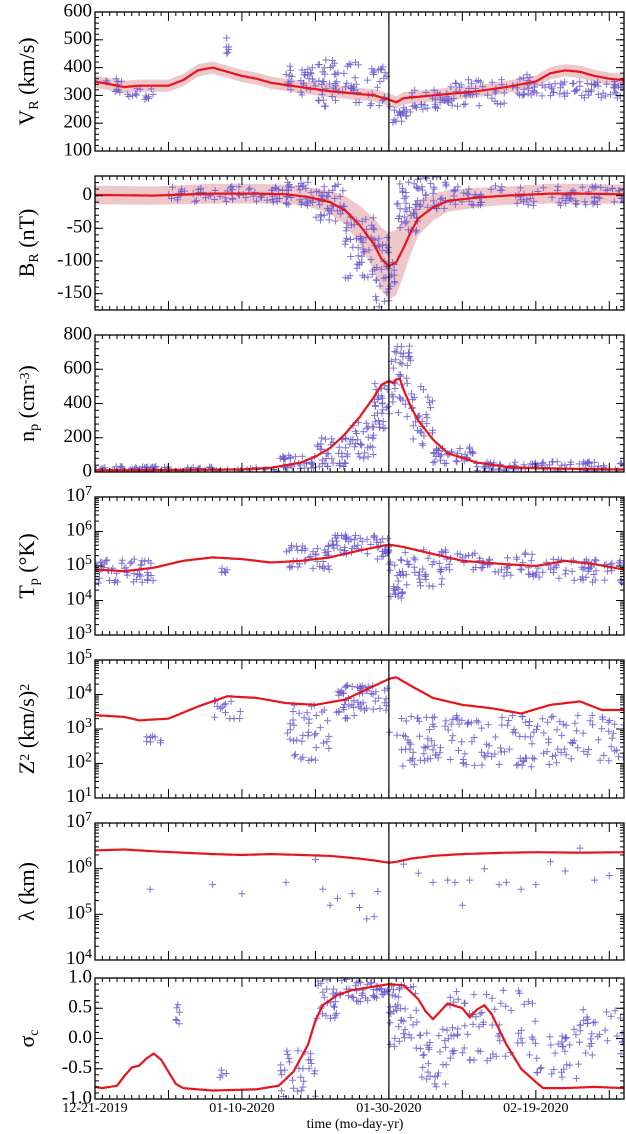  What do you see at coordinates (78, 122) in the screenshot?
I see `y-tick-label-vr: 200` at bounding box center [78, 122].